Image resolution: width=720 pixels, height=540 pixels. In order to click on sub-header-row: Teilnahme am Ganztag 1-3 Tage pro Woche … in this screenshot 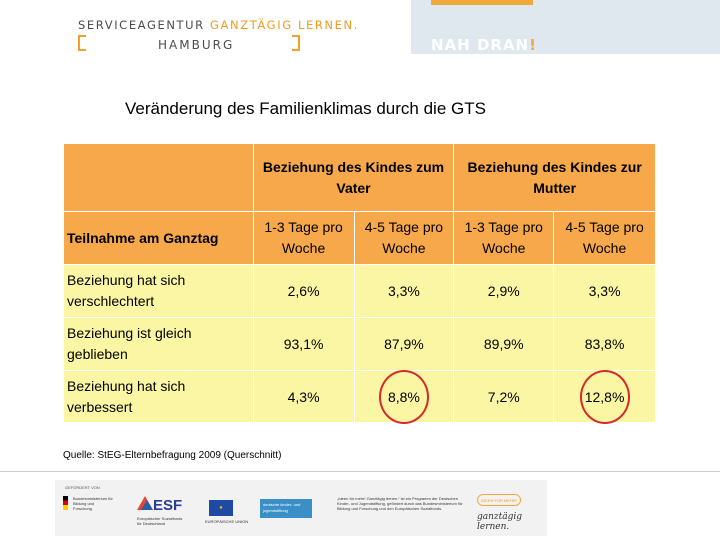, I will do `click(359, 238)`.